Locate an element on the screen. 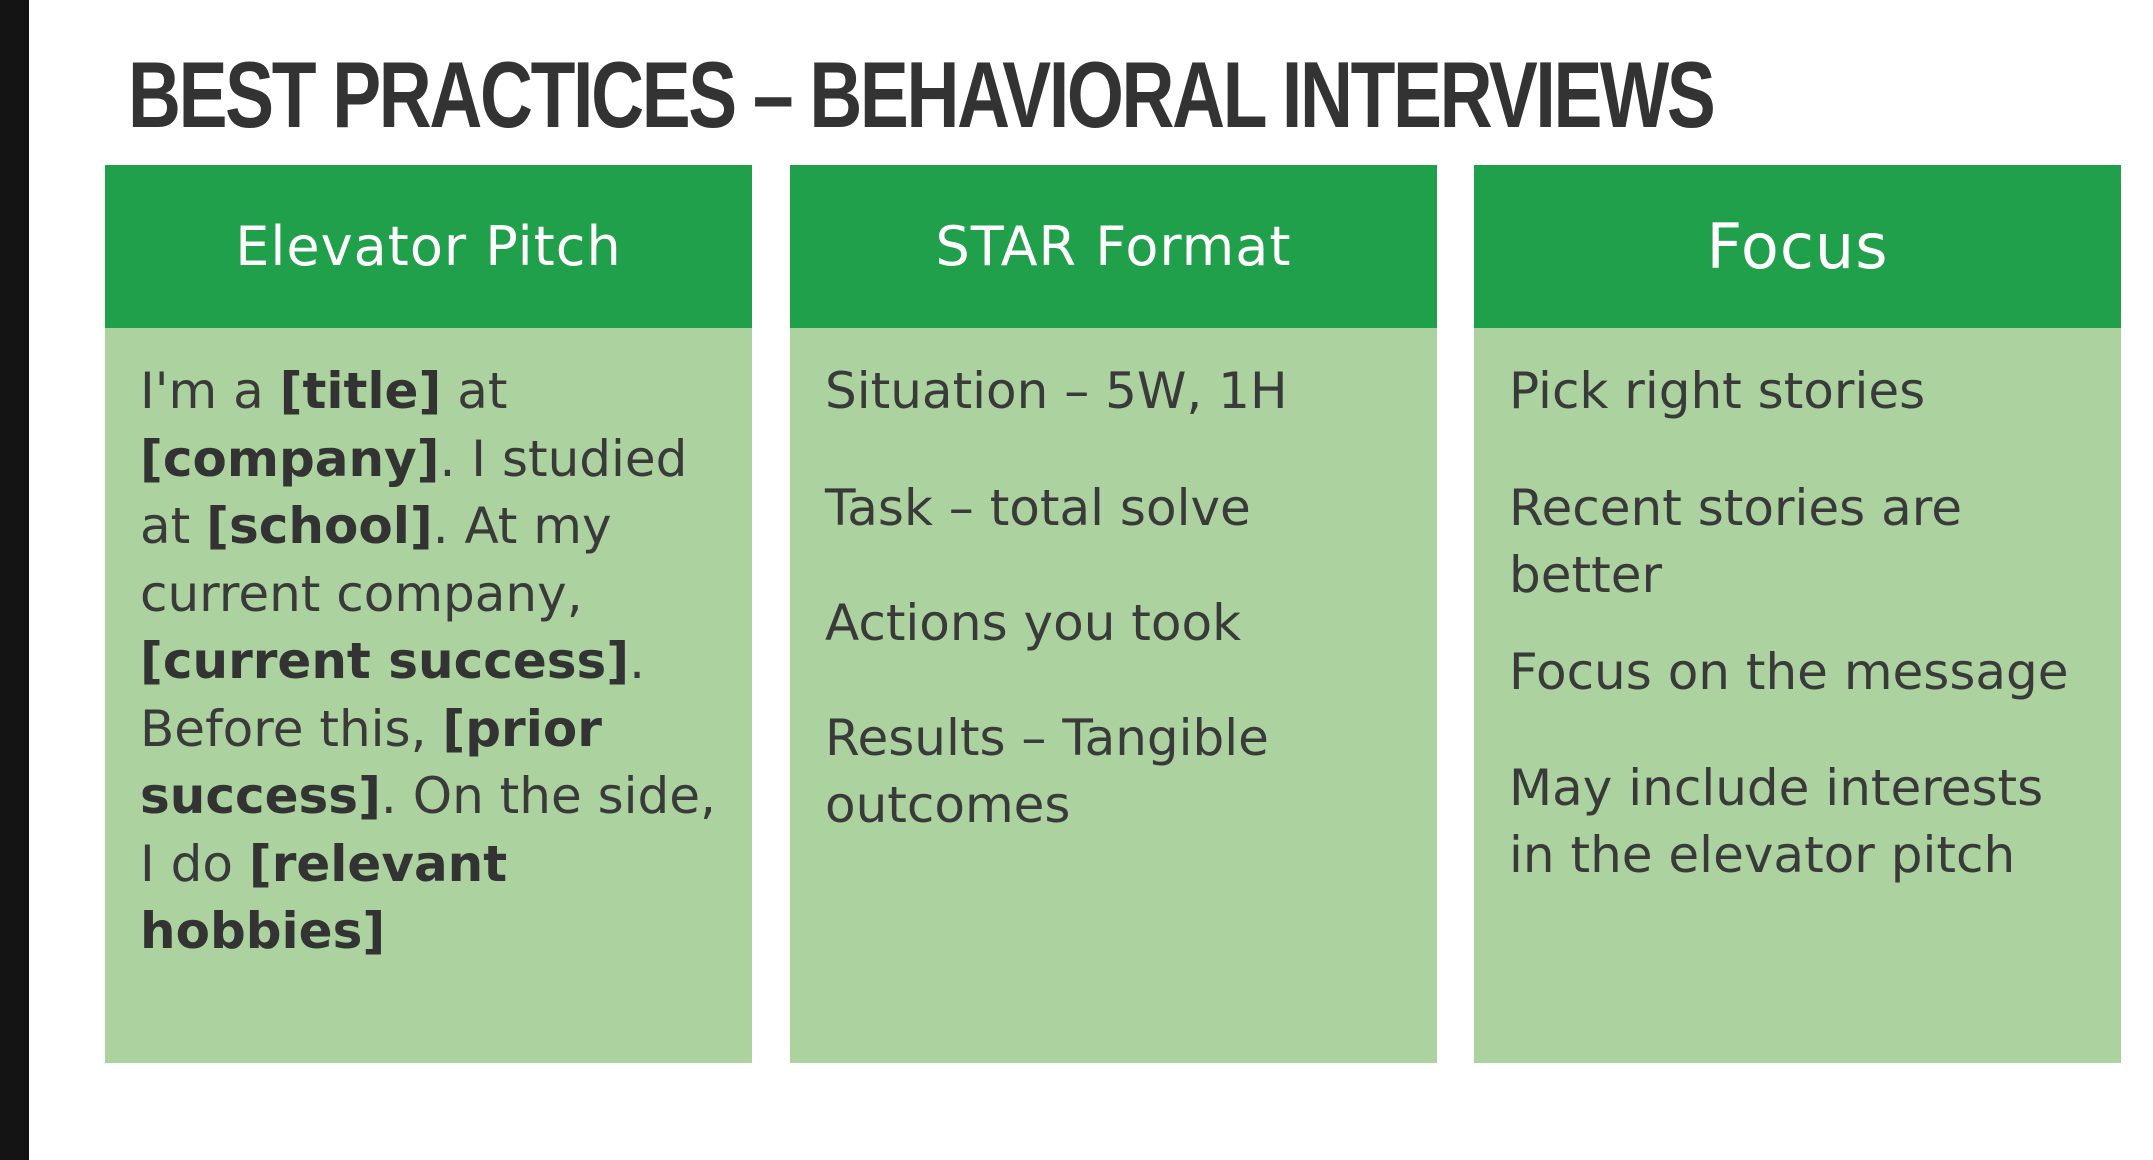 The width and height of the screenshot is (2153, 1160). column-header: Focus is located at coordinates (1797, 246).